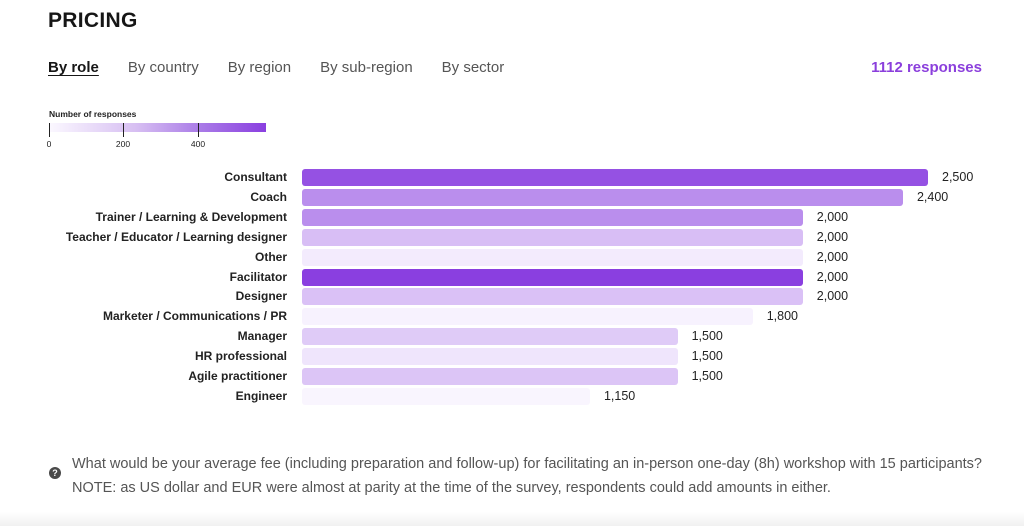  Describe the element at coordinates (259, 67) in the screenshot. I see `tab-by-region: By region` at that location.